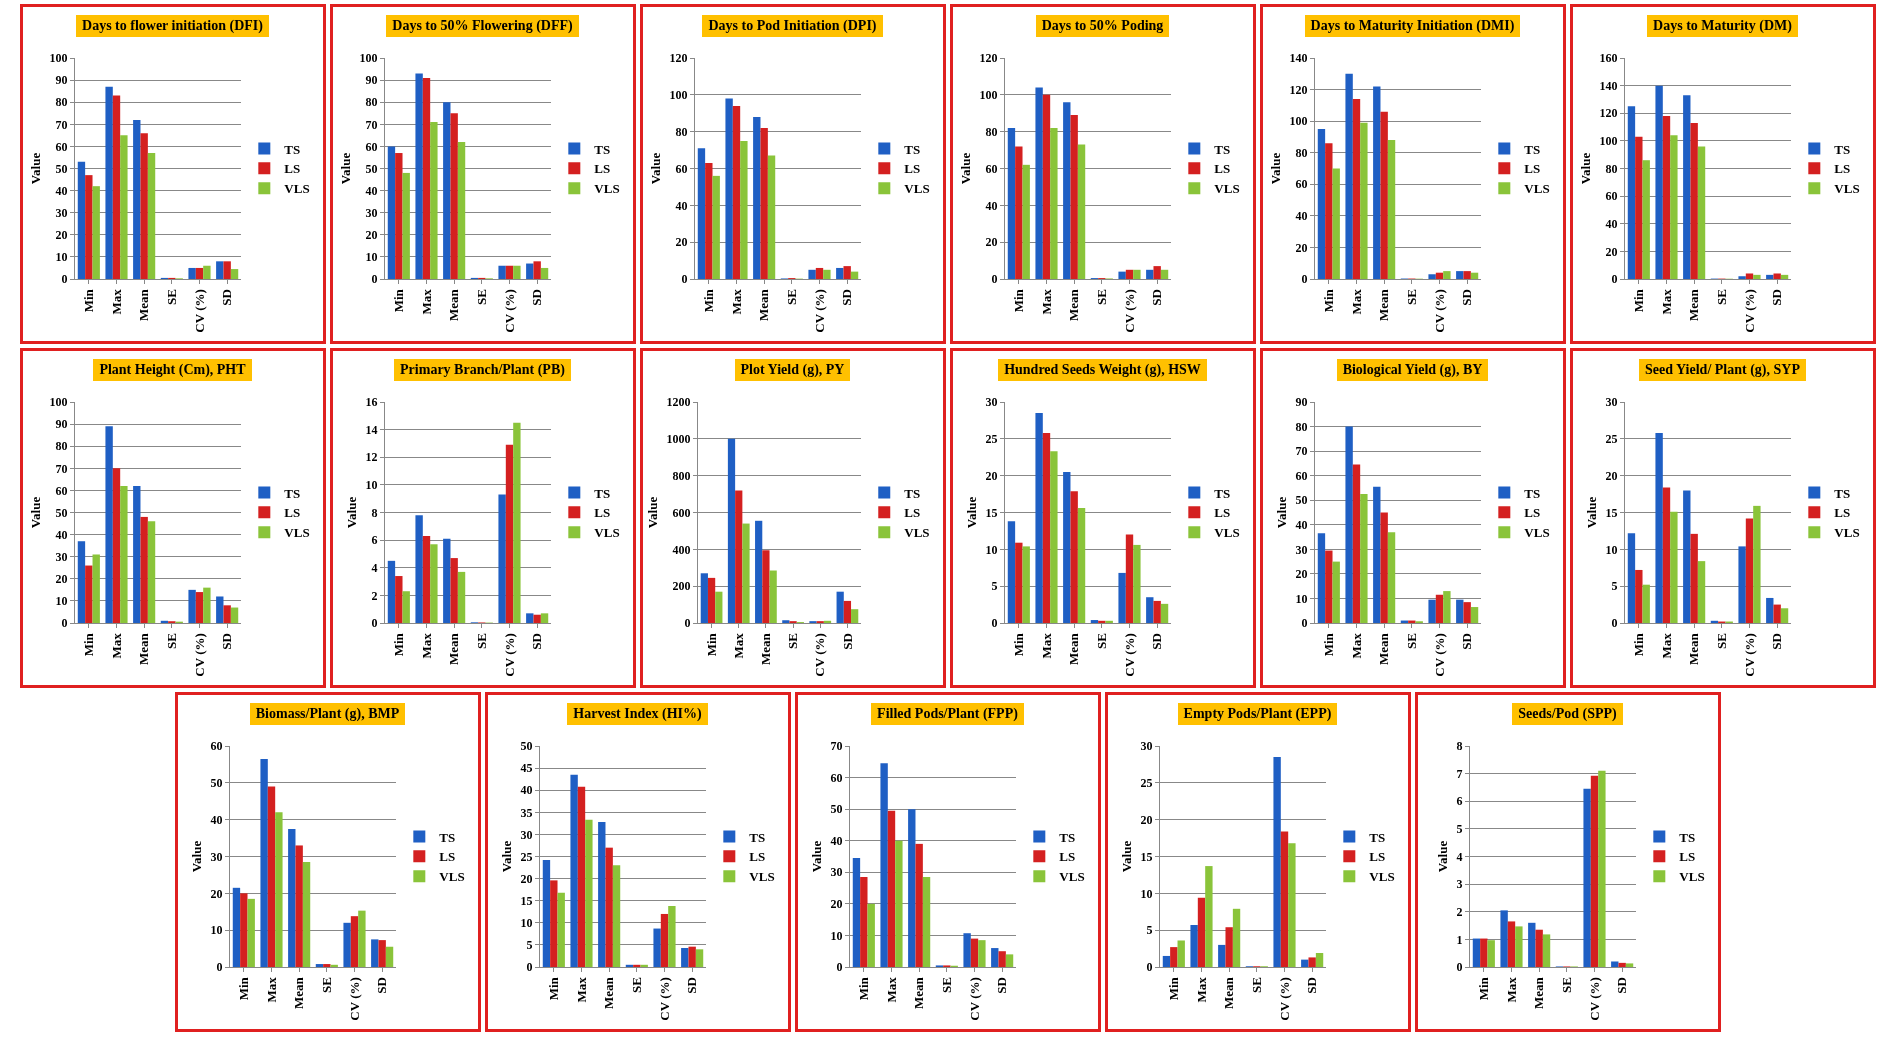 This screenshot has width=1895, height=1054. What do you see at coordinates (371, 402) in the screenshot?
I see `y-tick-label: 16` at bounding box center [371, 402].